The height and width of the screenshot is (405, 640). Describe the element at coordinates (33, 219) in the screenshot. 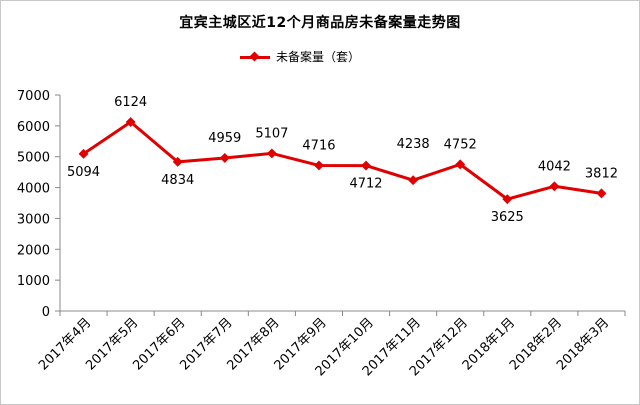

I see `y-tick-label: 3000` at that location.